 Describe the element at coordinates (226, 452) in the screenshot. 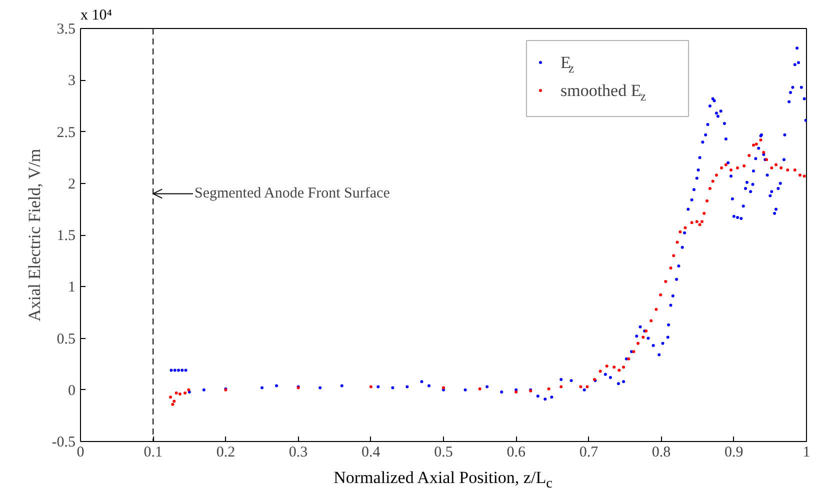

I see `x-tick-label: 0.2` at that location.